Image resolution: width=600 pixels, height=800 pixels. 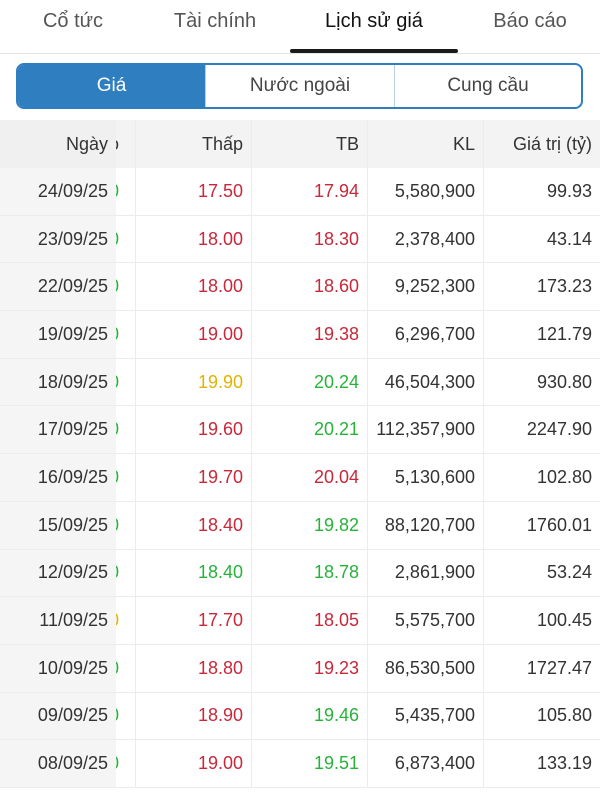 I want to click on cell-value: 100.45, so click(x=564, y=620).